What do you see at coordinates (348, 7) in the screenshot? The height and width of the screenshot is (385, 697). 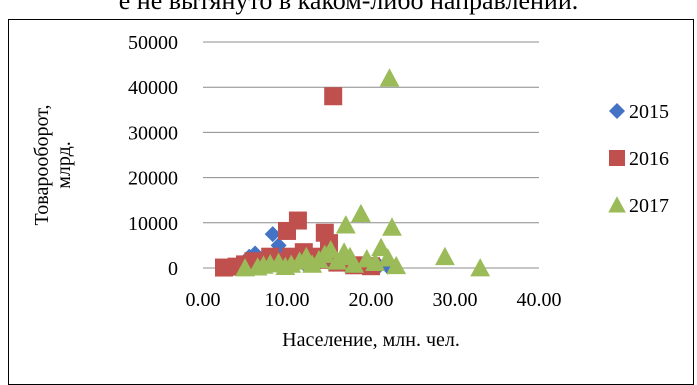 I see `page-heading-fragment: е не вытянуто в каком-либо направлении.` at bounding box center [348, 7].